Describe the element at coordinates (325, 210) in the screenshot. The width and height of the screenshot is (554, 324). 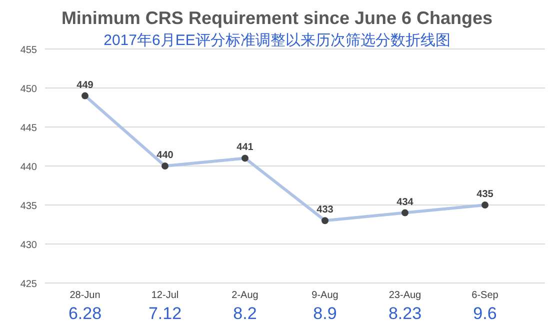
I see `data-label: 433` at that location.